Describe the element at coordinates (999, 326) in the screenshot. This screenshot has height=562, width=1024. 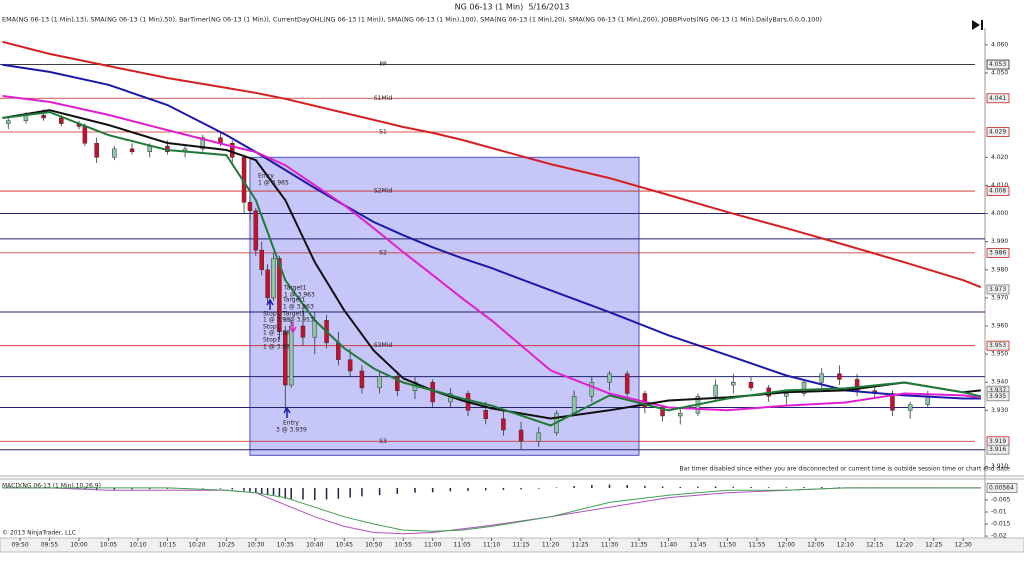
I see `y-tick-label: 3.960` at that location.